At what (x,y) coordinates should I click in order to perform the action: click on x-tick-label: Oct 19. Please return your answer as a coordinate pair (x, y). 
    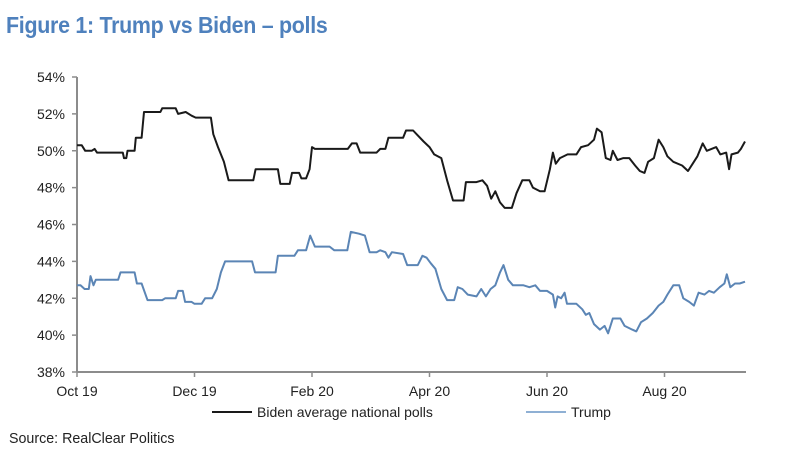
    Looking at the image, I should click on (76, 391).